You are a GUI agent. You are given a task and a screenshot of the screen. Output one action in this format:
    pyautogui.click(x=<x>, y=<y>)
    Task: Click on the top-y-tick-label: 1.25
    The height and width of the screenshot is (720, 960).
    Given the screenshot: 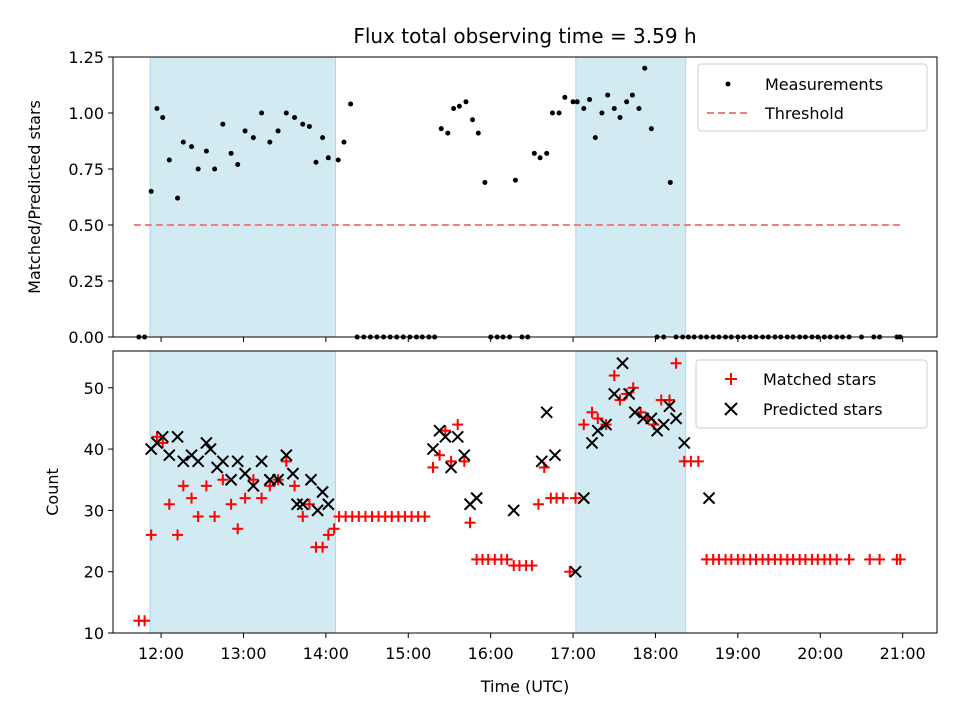 What is the action you would take?
    pyautogui.click(x=86, y=57)
    